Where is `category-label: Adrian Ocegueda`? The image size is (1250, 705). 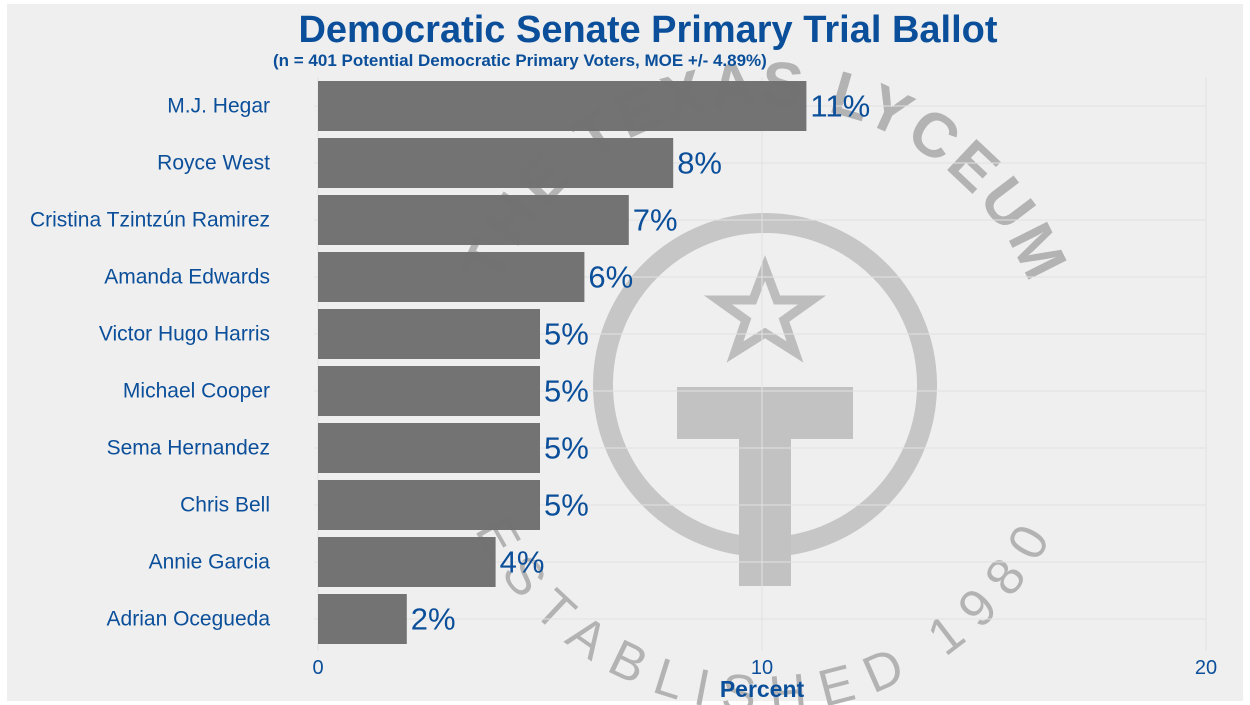
category-label: Adrian Ocegueda is located at coordinates (189, 619).